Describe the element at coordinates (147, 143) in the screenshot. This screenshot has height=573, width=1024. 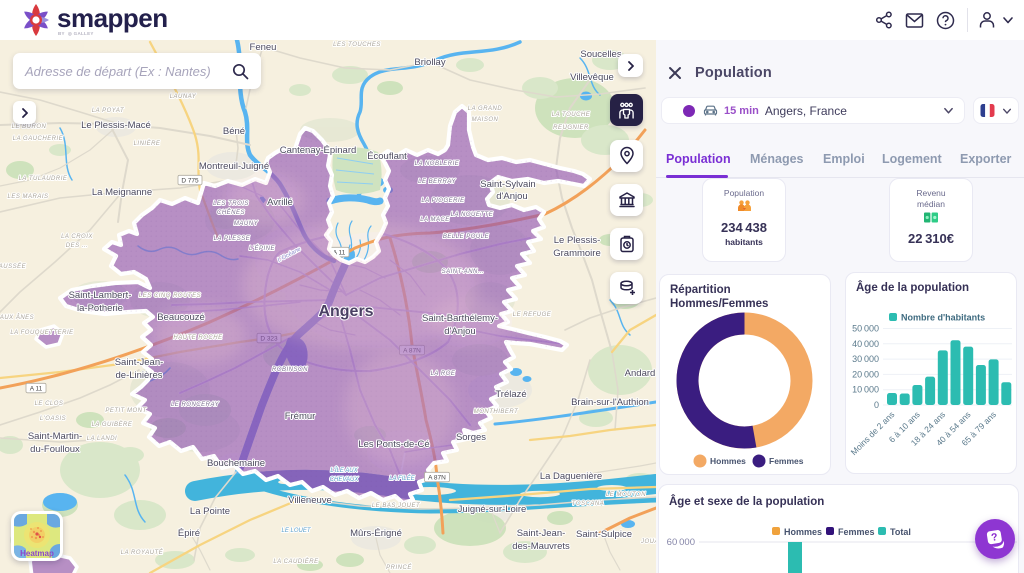
I see `svg-text: LINIÈRE` at that location.